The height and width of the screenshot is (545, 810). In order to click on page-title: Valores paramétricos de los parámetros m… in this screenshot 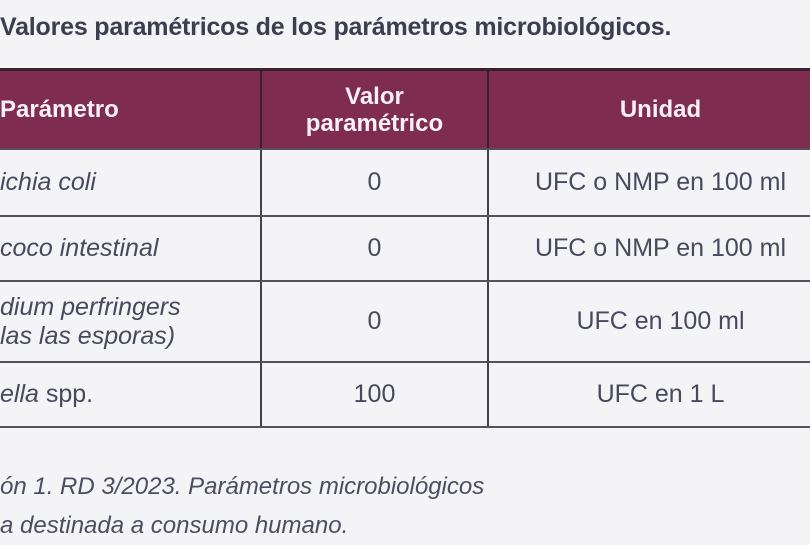, I will do `click(336, 27)`.